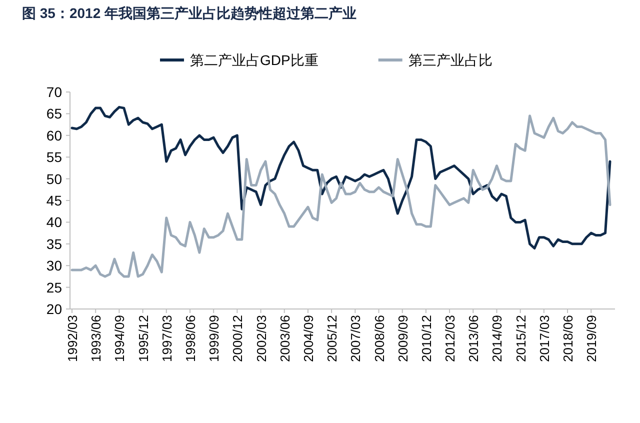 Image resolution: width=640 pixels, height=423 pixels. I want to click on legend-label: 第三产业占比, so click(450, 60).